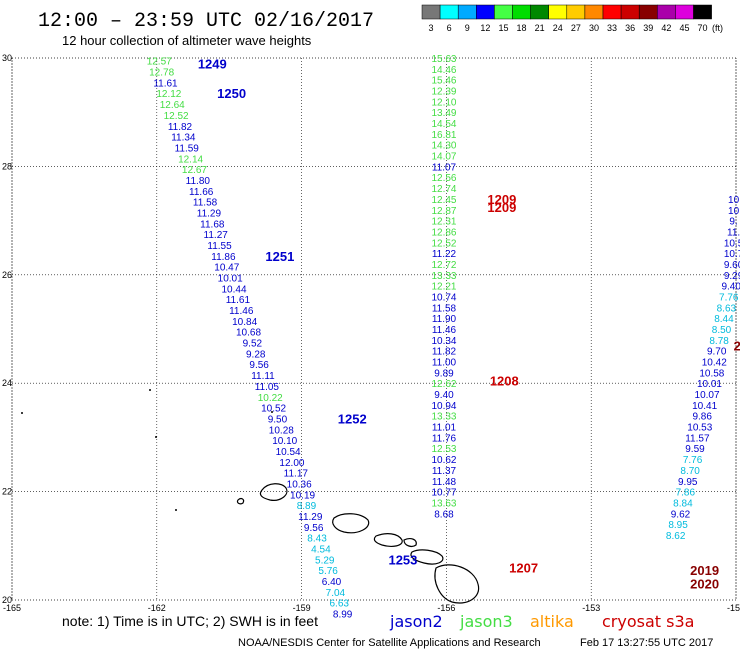 The height and width of the screenshot is (650, 740). I want to click on swh-reading: 11.01, so click(444, 428).